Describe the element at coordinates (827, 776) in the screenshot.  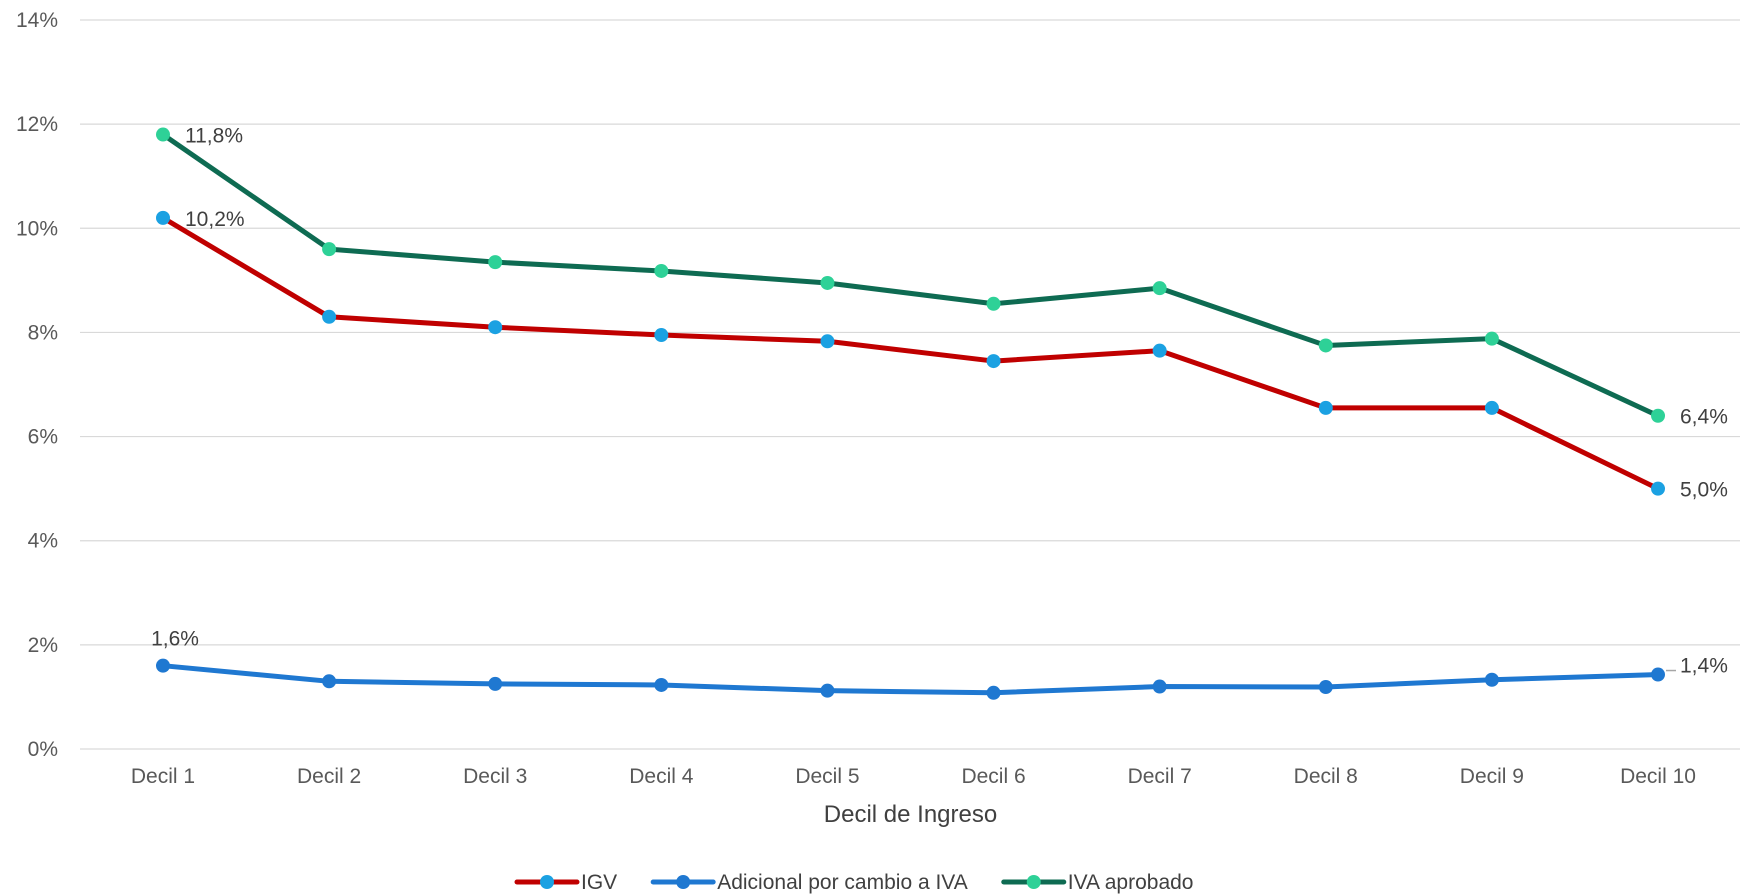
I see `x-tick-label: Decil 5` at that location.